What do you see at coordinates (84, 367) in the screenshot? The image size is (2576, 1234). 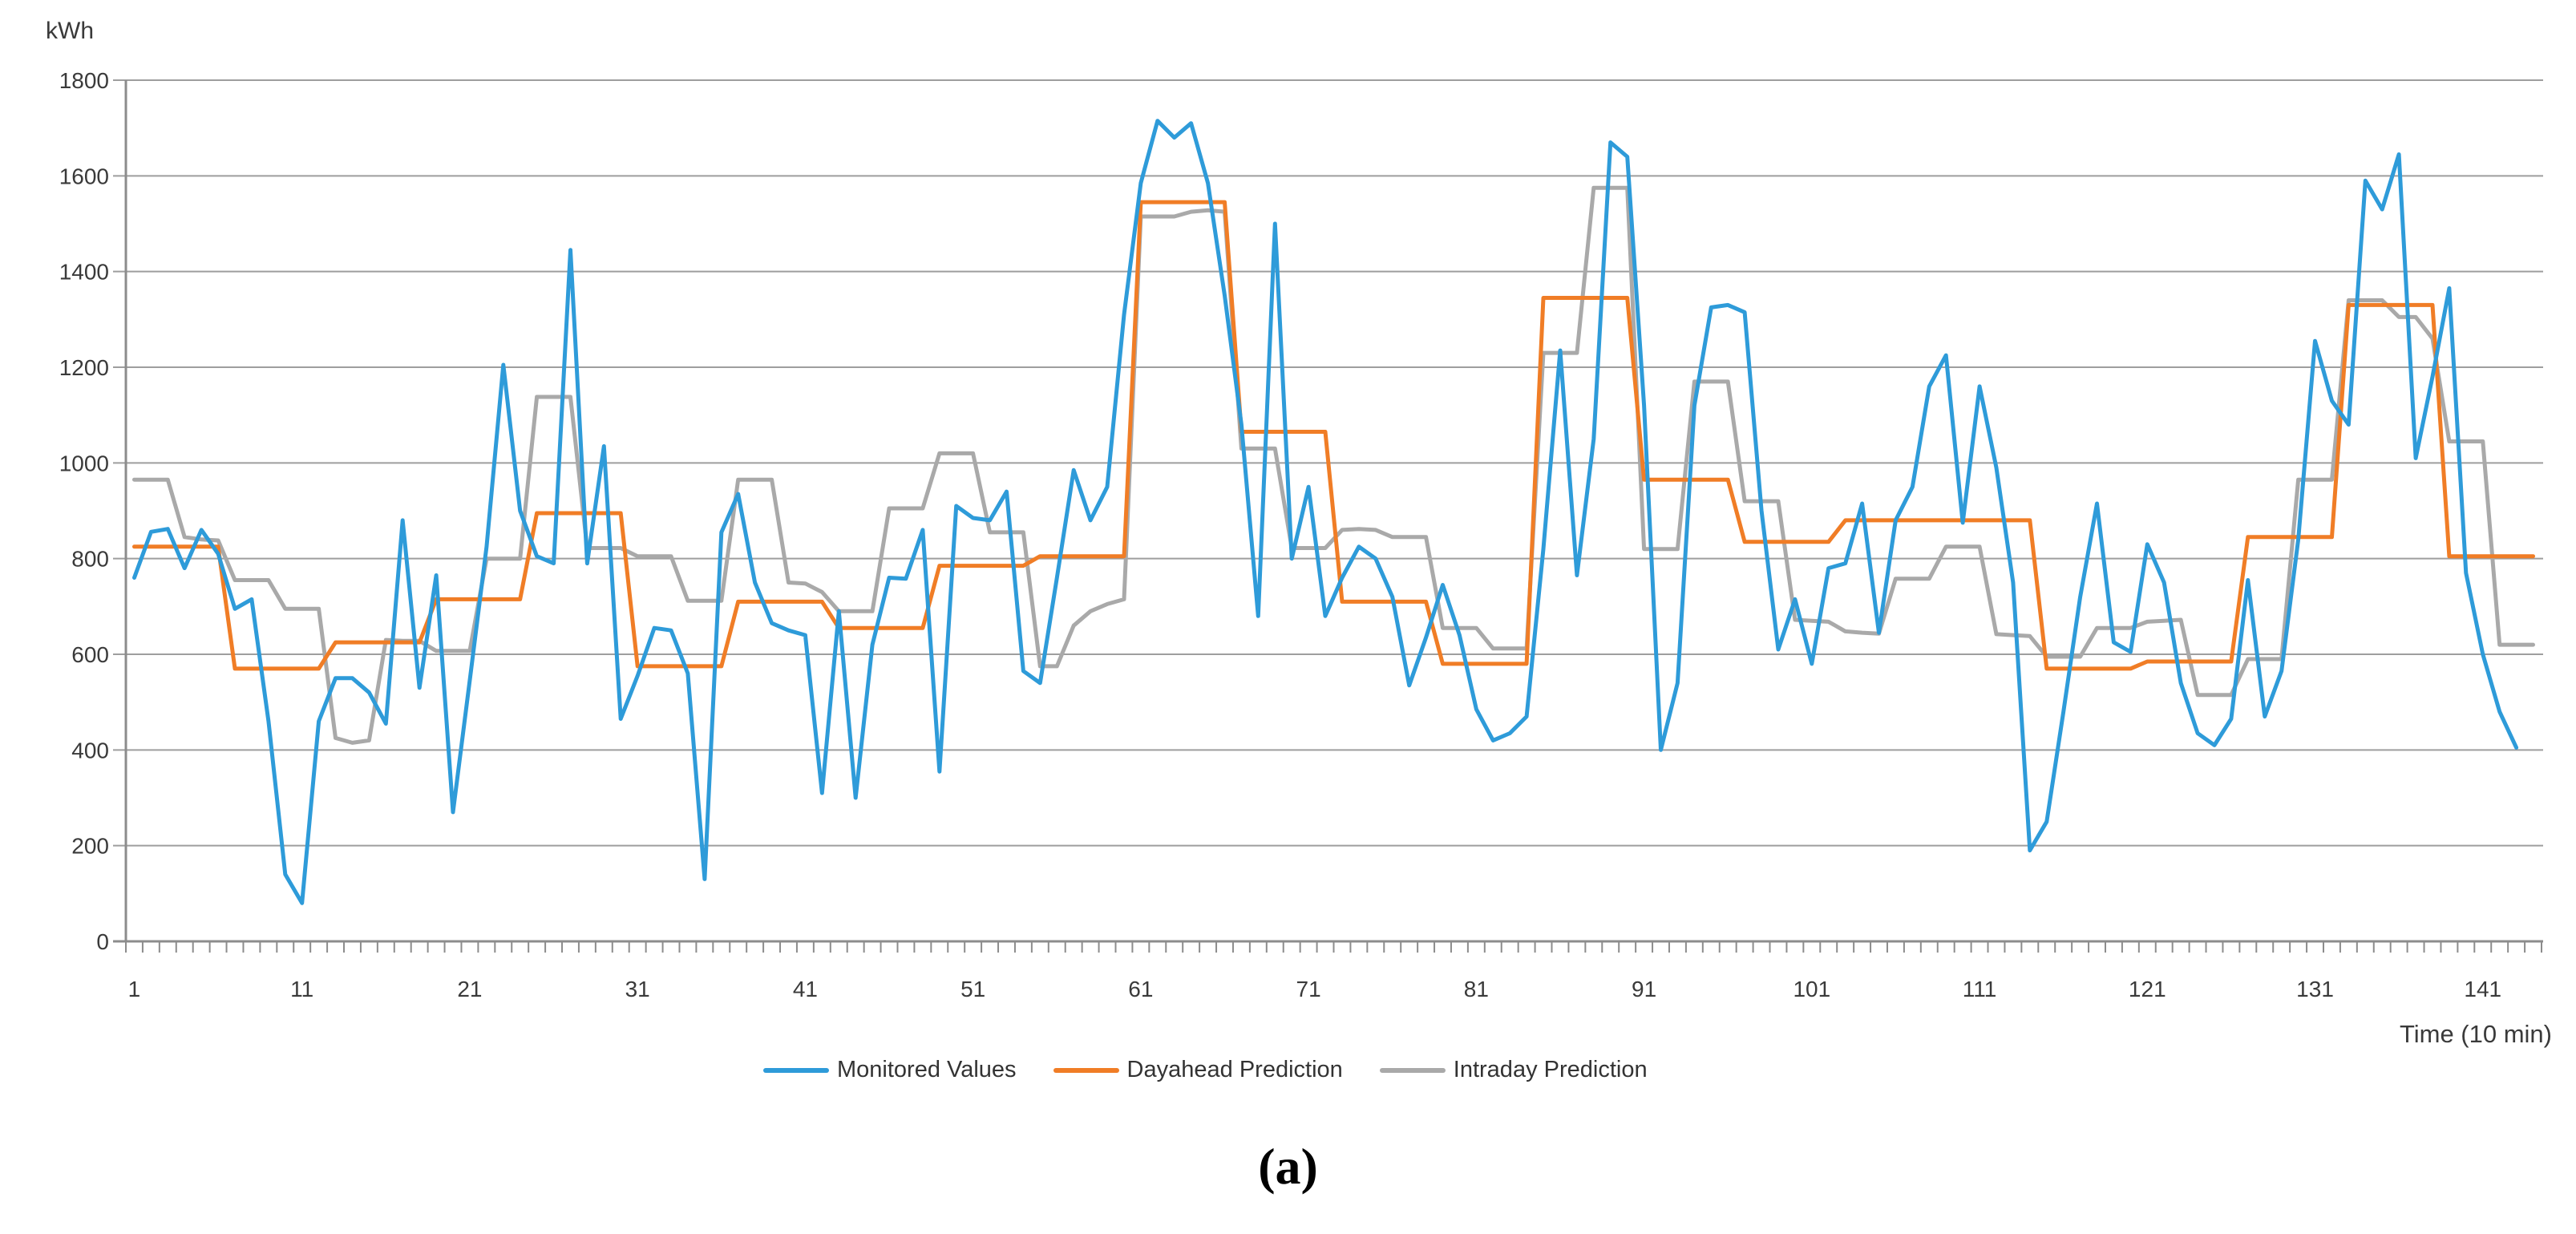 I see `tick-label: 1200` at bounding box center [84, 367].